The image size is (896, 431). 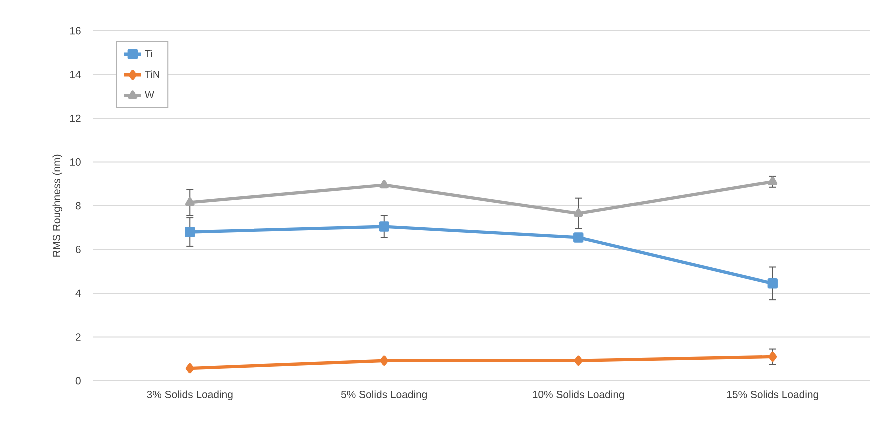 What do you see at coordinates (75, 74) in the screenshot?
I see `y-tick-label: 14` at bounding box center [75, 74].